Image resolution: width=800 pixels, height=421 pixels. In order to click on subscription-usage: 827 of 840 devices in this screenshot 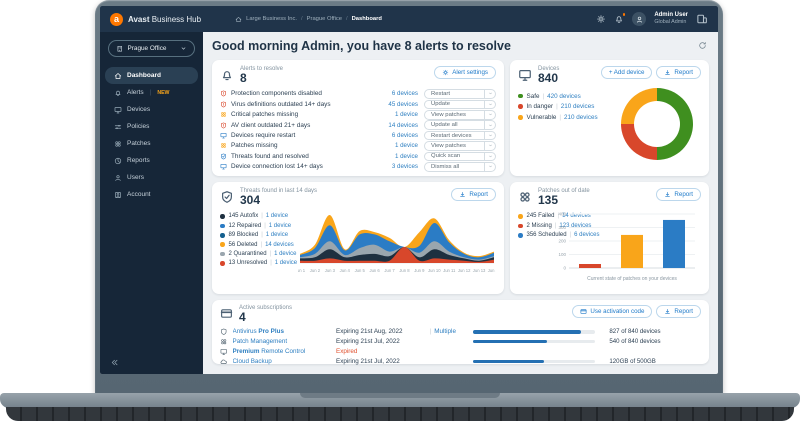, I will do `click(635, 332)`.